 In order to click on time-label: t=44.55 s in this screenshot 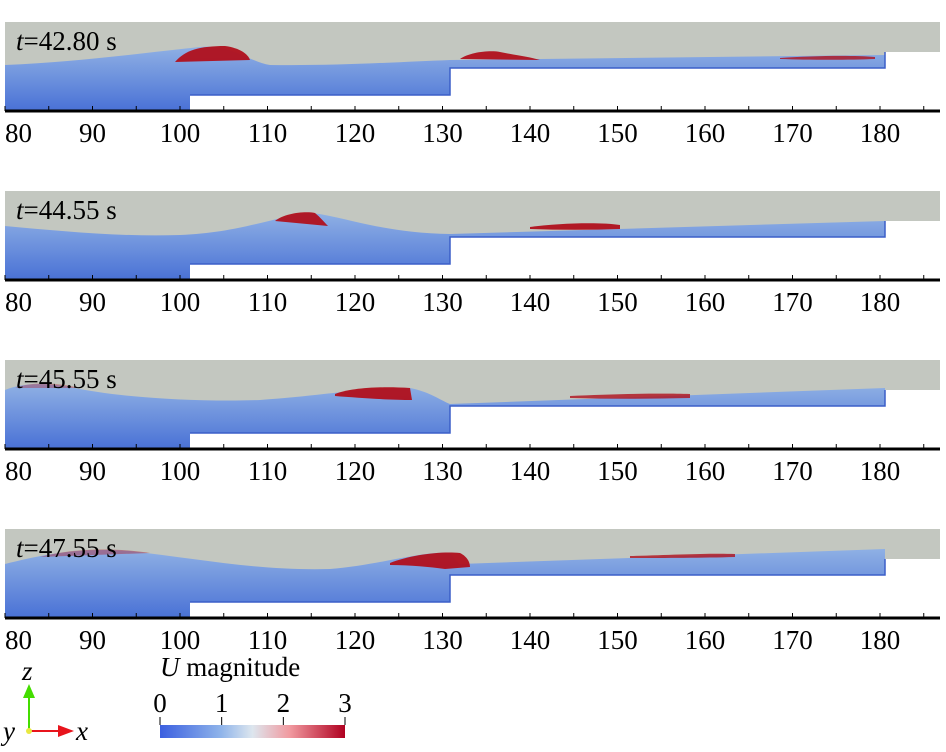, I will do `click(66, 210)`.